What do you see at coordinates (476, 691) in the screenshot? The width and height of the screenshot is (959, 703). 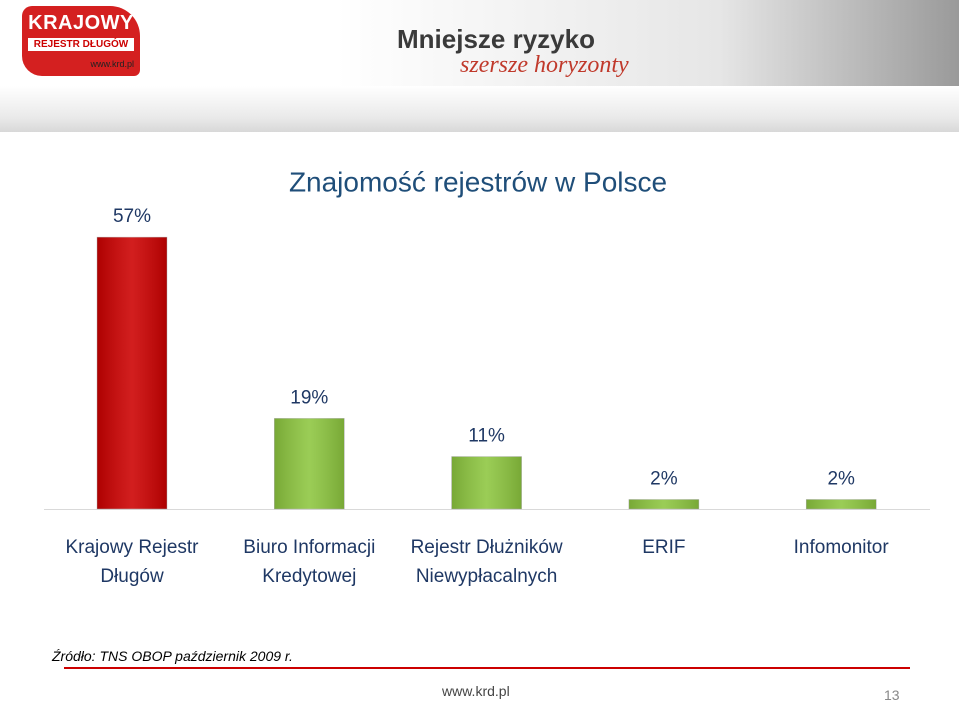 I see `footer-url: www.krd.pl` at bounding box center [476, 691].